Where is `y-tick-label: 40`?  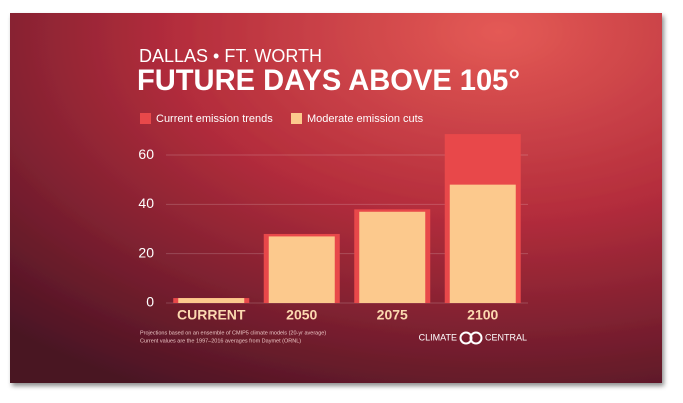 y-tick-label: 40 is located at coordinates (146, 203).